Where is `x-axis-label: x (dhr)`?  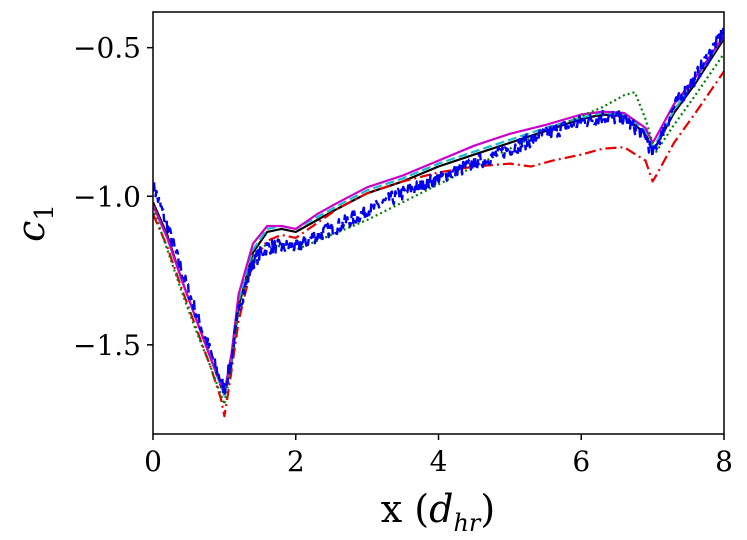 x-axis-label: x (dhr) is located at coordinates (438, 512).